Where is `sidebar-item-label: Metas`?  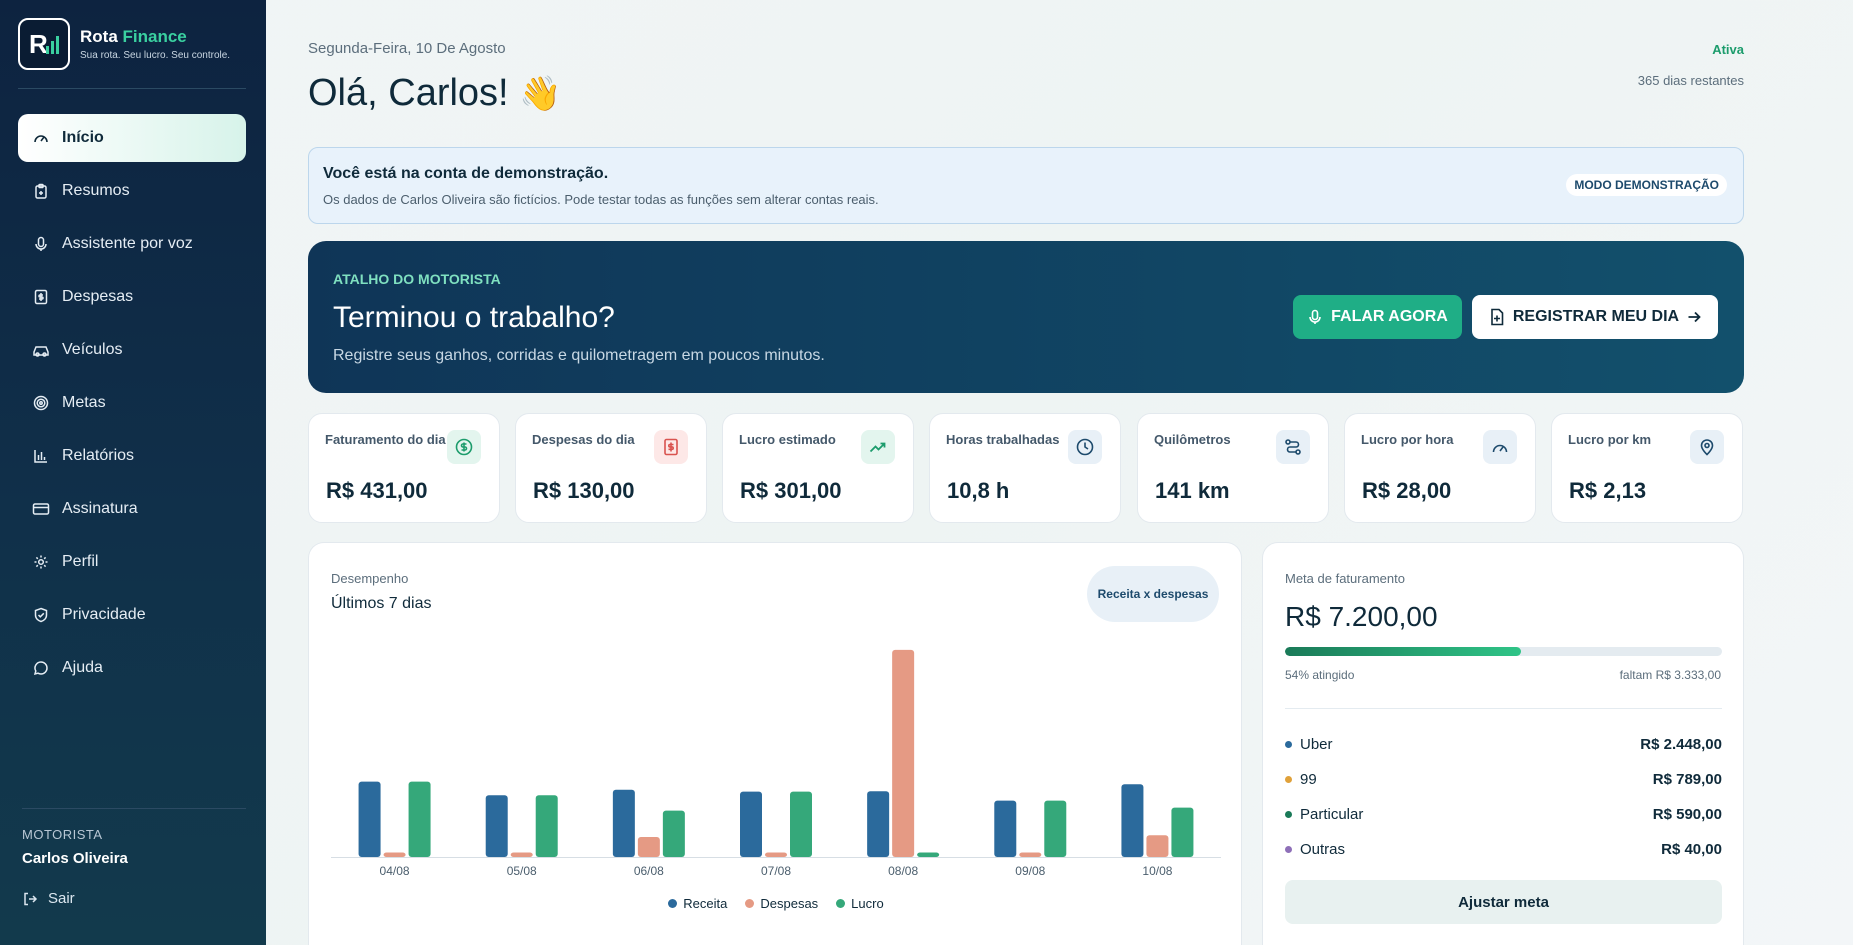
sidebar-item-label: Metas is located at coordinates (84, 402).